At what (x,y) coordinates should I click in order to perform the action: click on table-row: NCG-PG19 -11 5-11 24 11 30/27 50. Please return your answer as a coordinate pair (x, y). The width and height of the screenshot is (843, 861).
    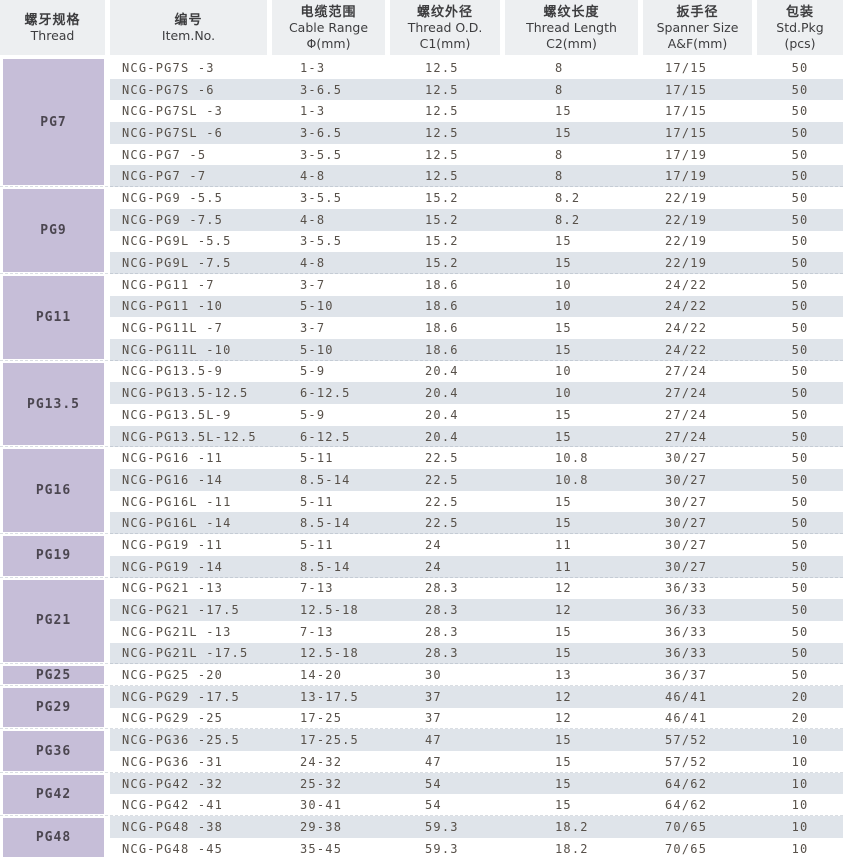
    Looking at the image, I should click on (476, 545).